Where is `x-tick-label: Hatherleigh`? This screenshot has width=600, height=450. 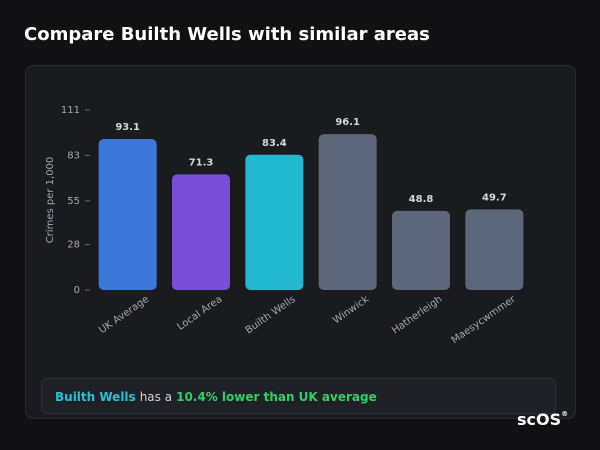 x-tick-label: Hatherleigh is located at coordinates (417, 315).